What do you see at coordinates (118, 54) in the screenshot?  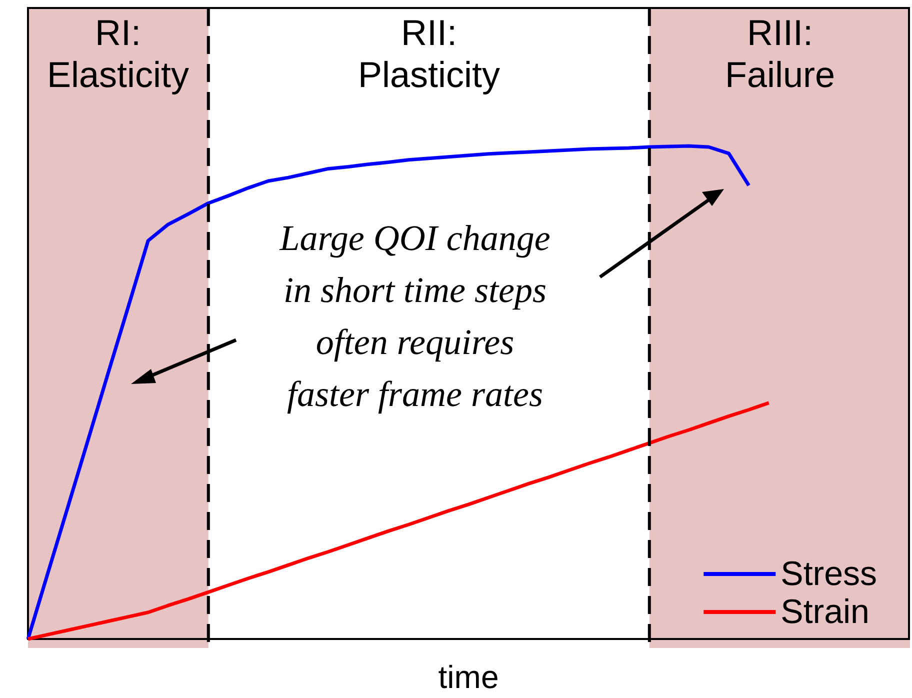 I see `annotation: RI: Elasticity` at bounding box center [118, 54].